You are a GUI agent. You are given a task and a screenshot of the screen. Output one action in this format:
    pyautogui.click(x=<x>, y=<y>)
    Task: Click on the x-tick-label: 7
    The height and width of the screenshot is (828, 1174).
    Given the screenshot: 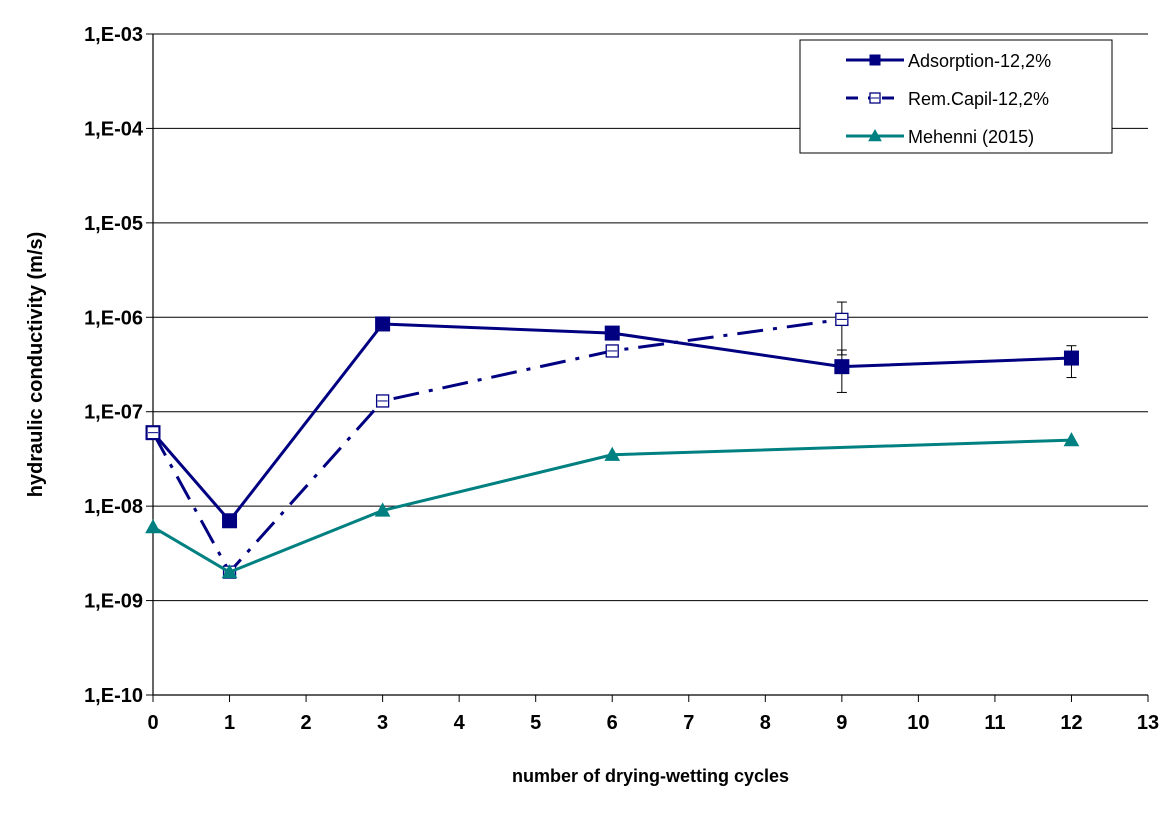 What is the action you would take?
    pyautogui.click(x=688, y=723)
    